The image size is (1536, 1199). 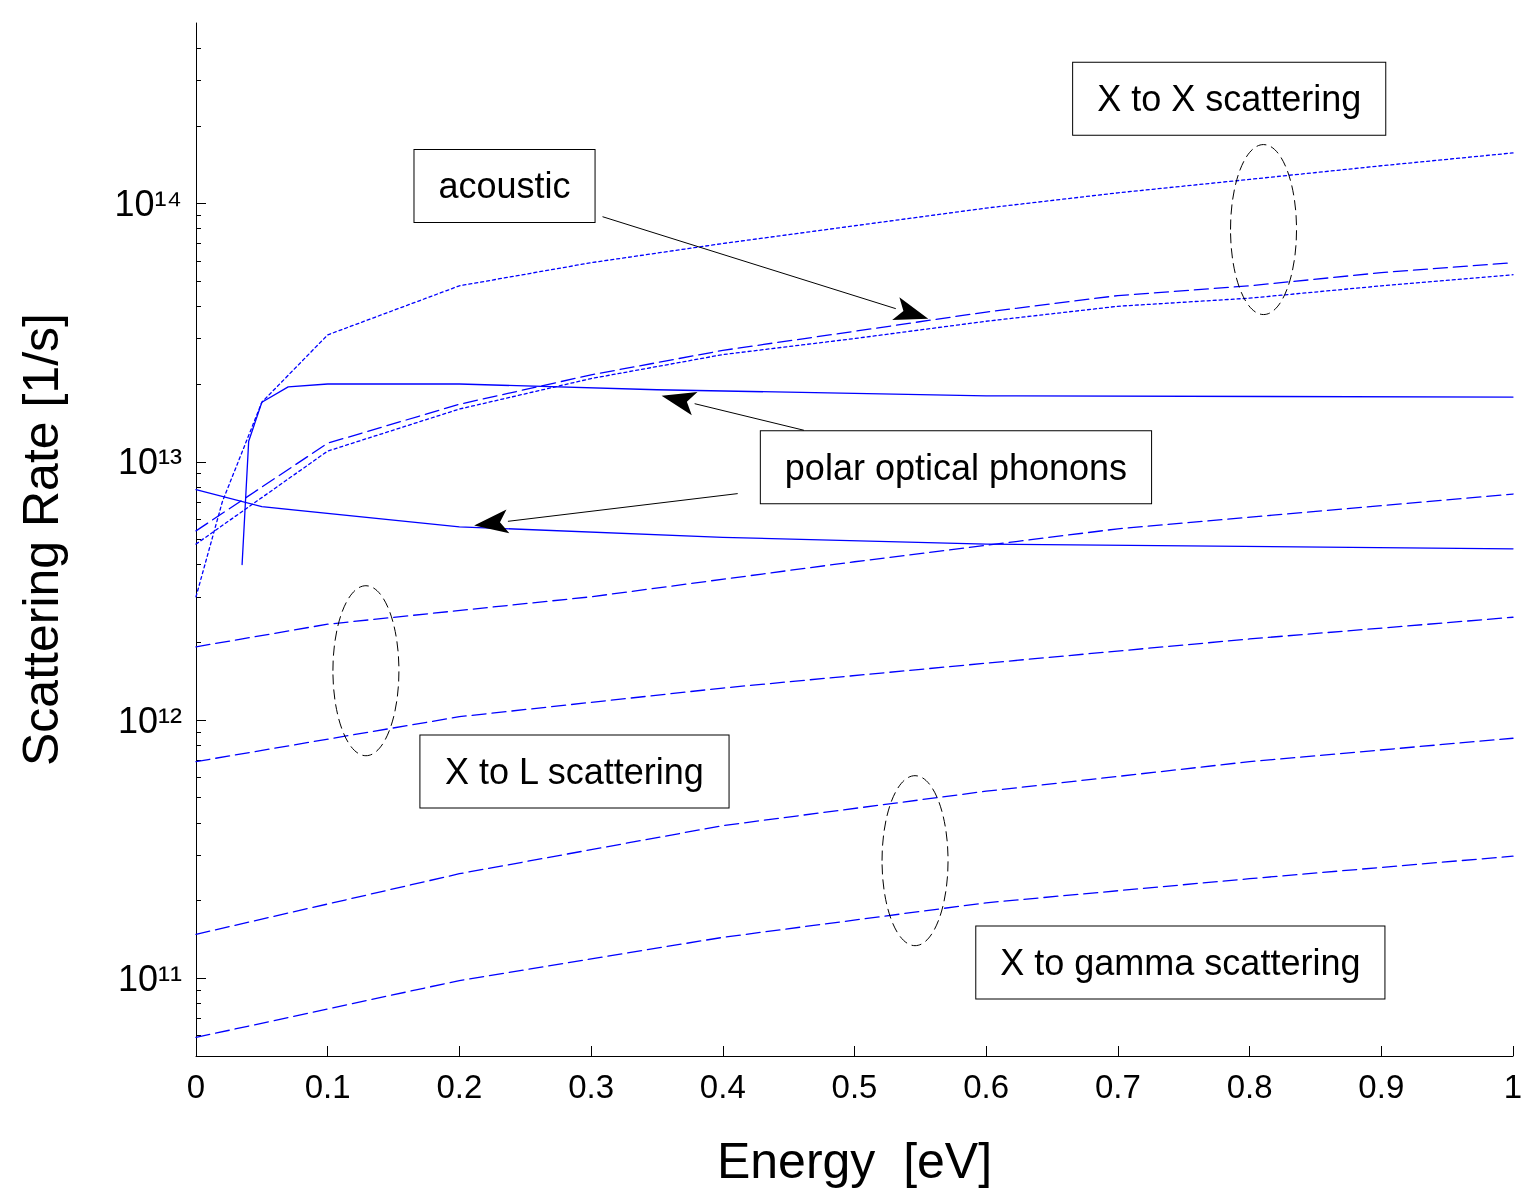 I want to click on y-tick-label: 10¹⁴, so click(x=148, y=204).